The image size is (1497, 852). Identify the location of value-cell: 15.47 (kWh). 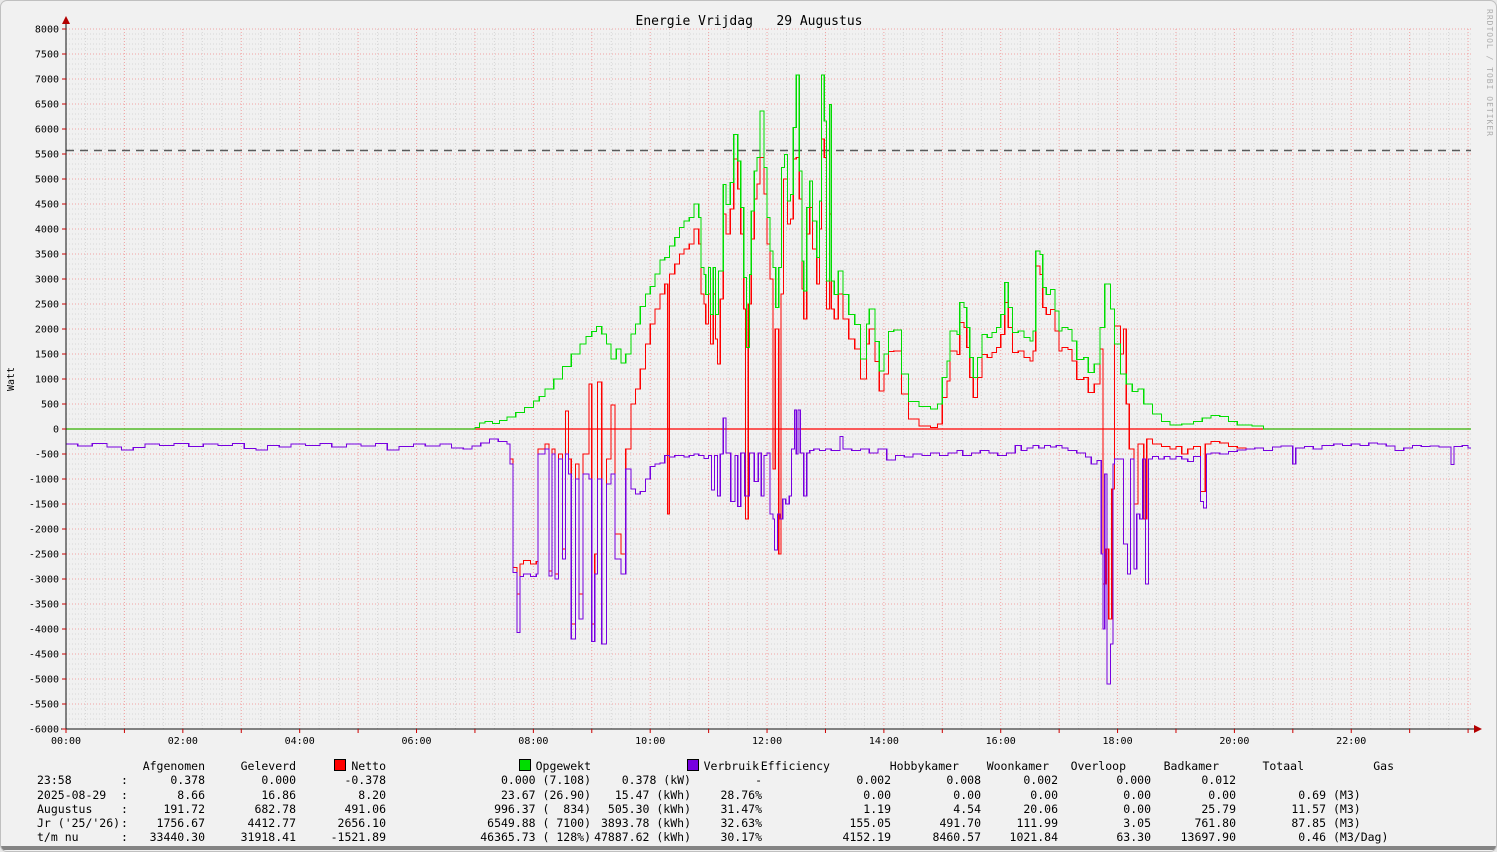
(652, 794).